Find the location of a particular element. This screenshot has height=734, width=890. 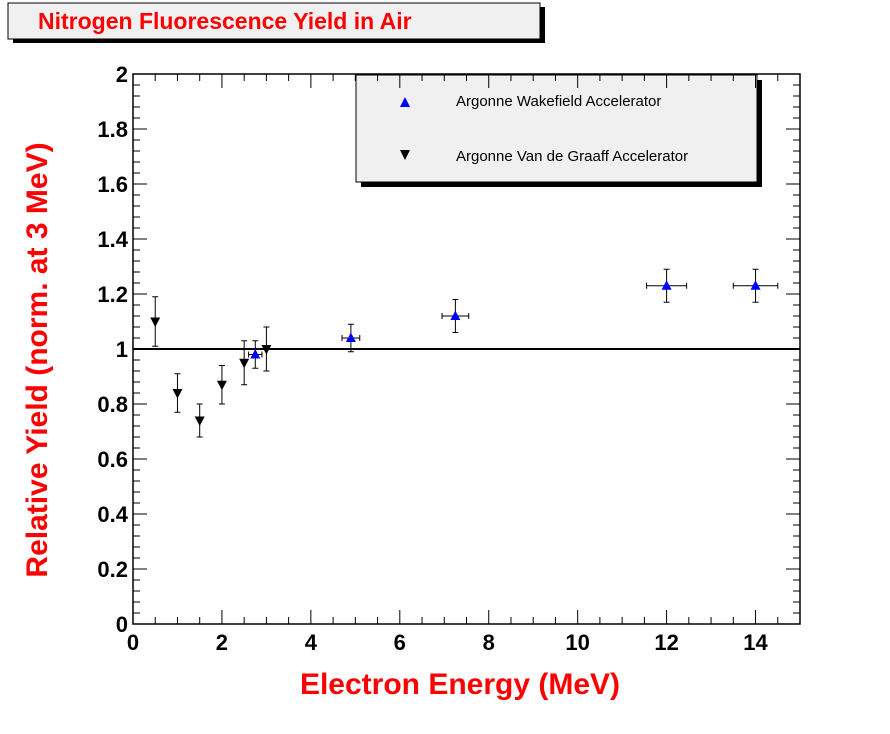

x-tick-label: 10 is located at coordinates (577, 642).